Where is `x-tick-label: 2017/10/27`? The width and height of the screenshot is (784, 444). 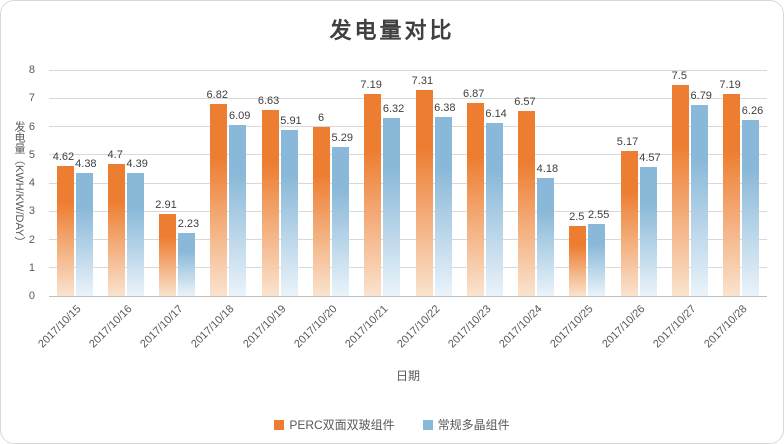
x-tick-label: 2017/10/27 is located at coordinates (675, 327).